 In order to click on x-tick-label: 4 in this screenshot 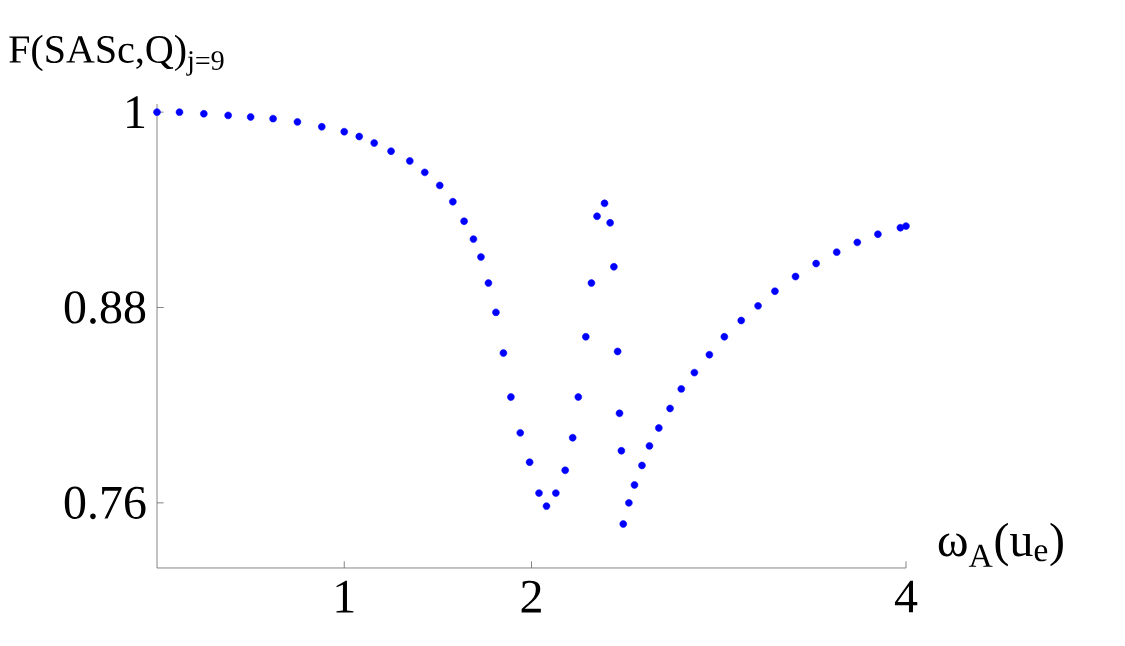, I will do `click(906, 596)`.